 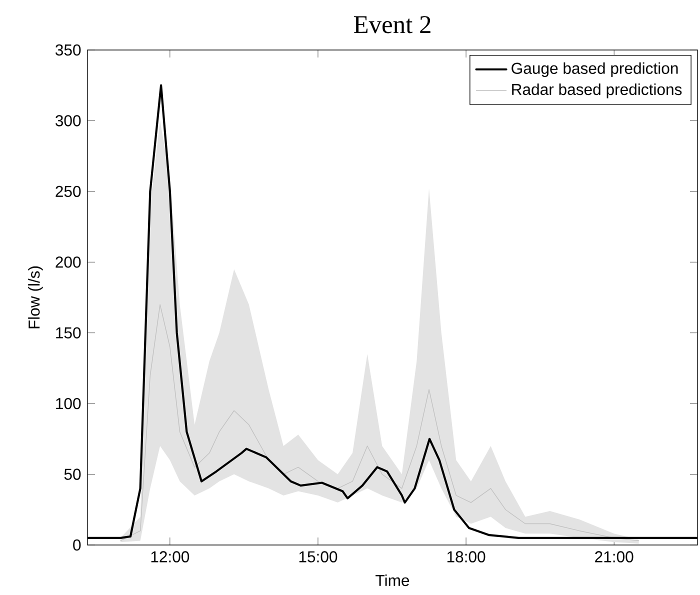 I want to click on x-tick-label: 15:00, so click(x=318, y=556).